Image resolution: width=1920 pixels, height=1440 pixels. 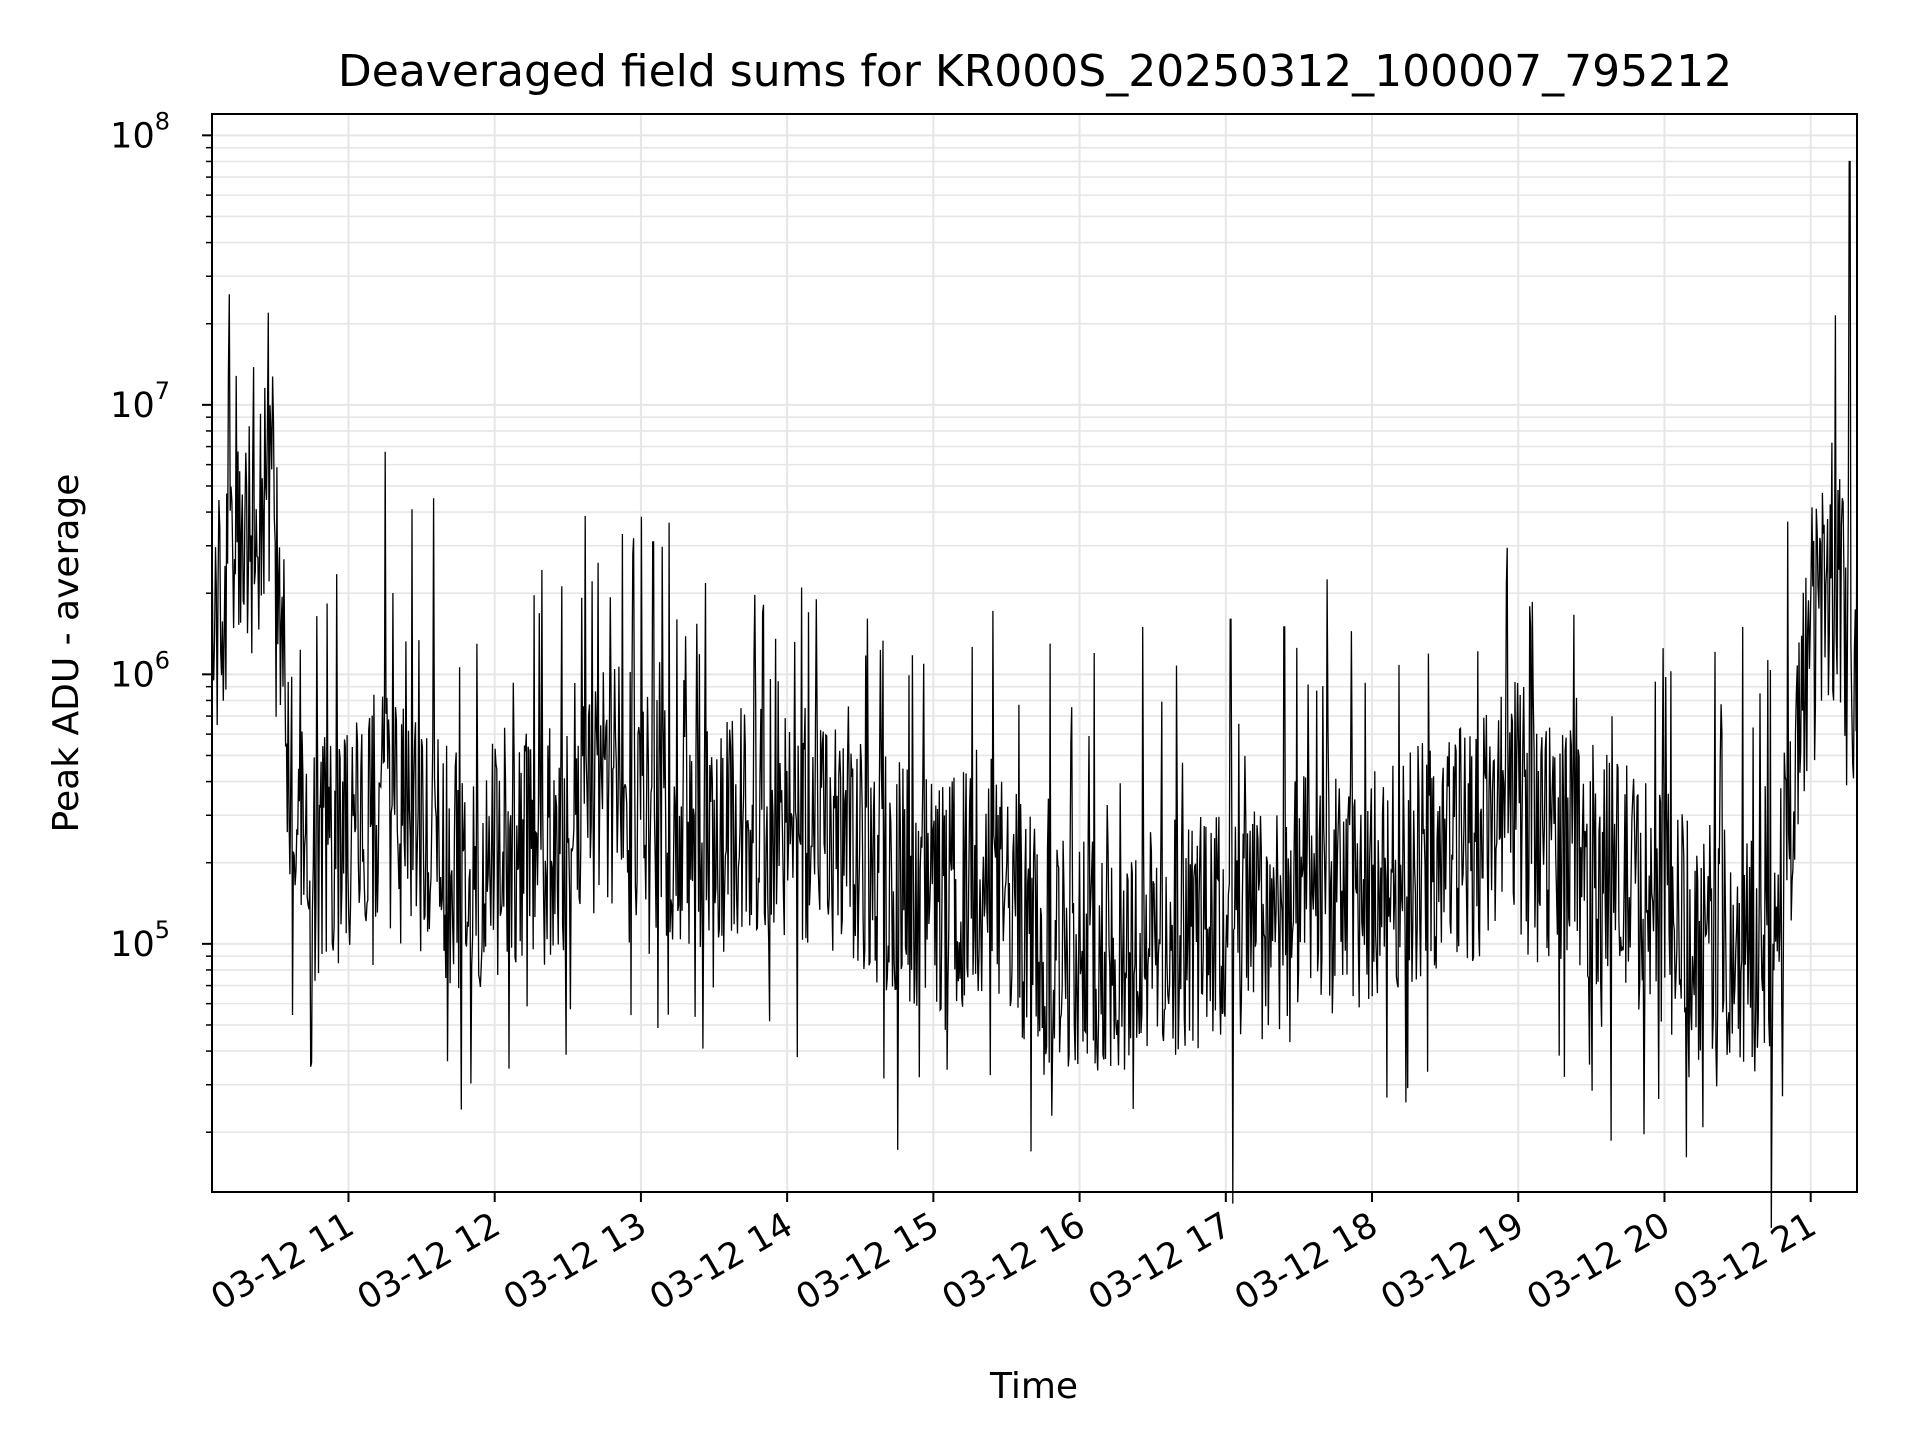 I want to click on y-tick-label: 10⁸, so click(x=140, y=131).